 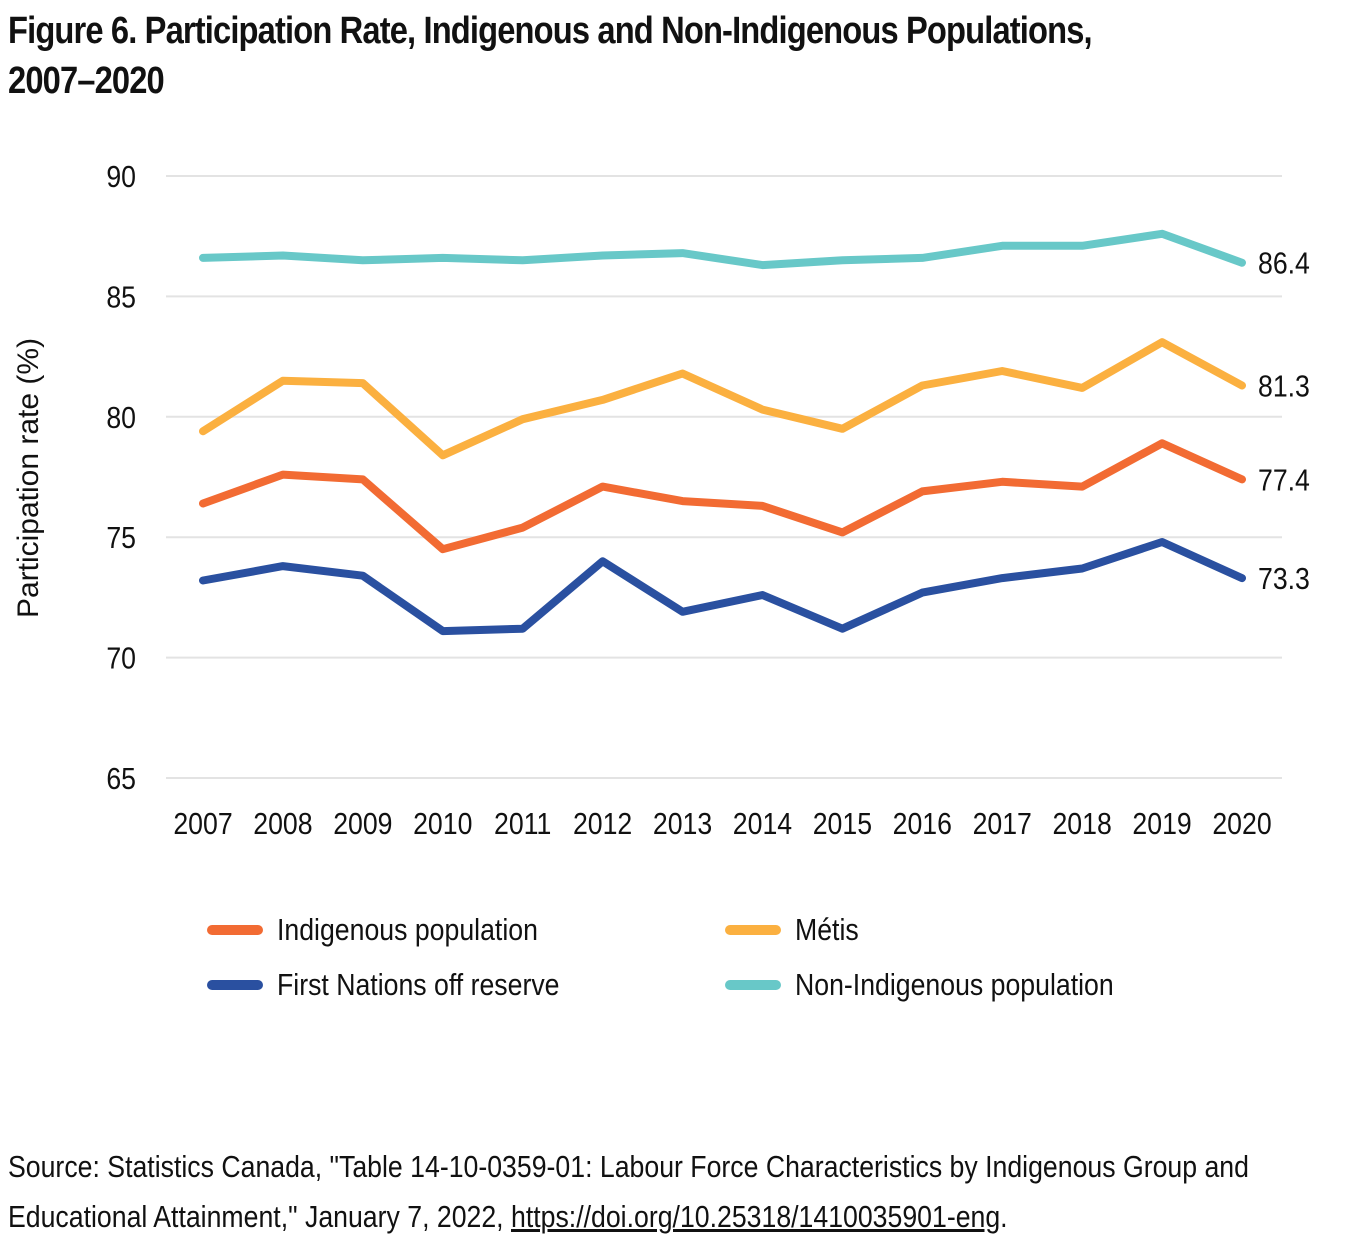 I want to click on x-tick-label: 2014, so click(x=762, y=824).